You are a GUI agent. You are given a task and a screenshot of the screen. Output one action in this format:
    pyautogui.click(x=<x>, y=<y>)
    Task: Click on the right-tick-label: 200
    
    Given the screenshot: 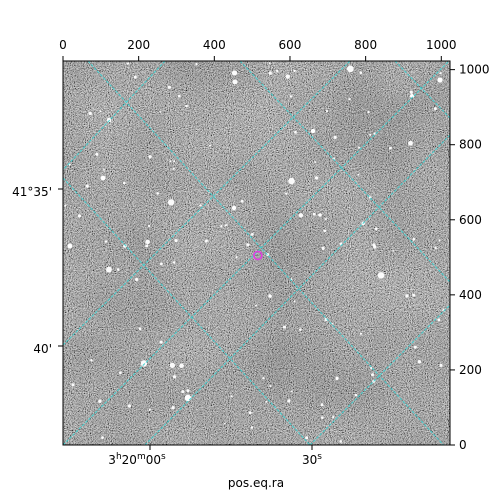 What is the action you would take?
    pyautogui.click(x=470, y=370)
    